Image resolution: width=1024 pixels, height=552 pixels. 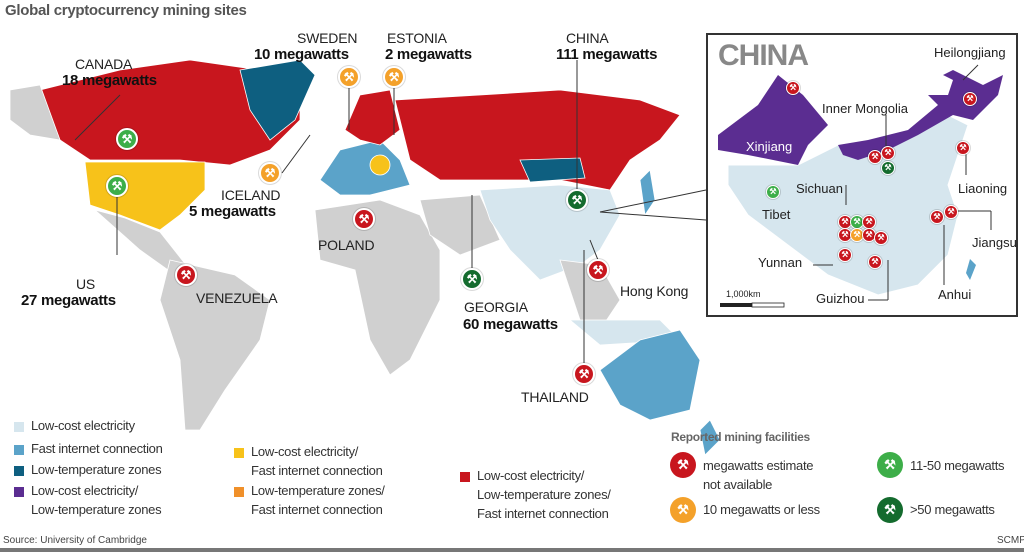 I want to click on leader-canada, so click(x=97, y=117).